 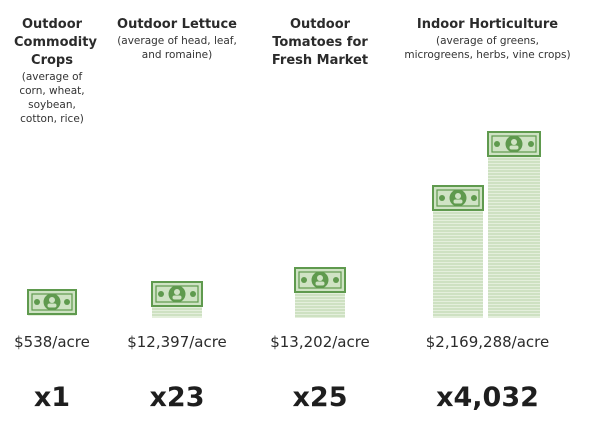 I want to click on category-title-3: Outdoor Tomatoes for Fresh Market, so click(x=320, y=42).